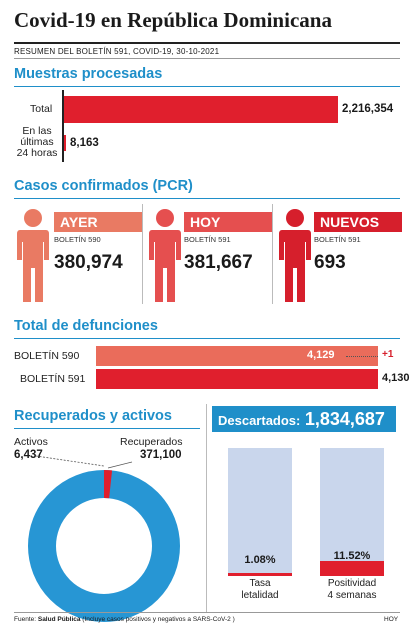 The height and width of the screenshot is (640, 414). Describe the element at coordinates (260, 560) in the screenshot. I see `letalidad-value: 1.08%` at that location.